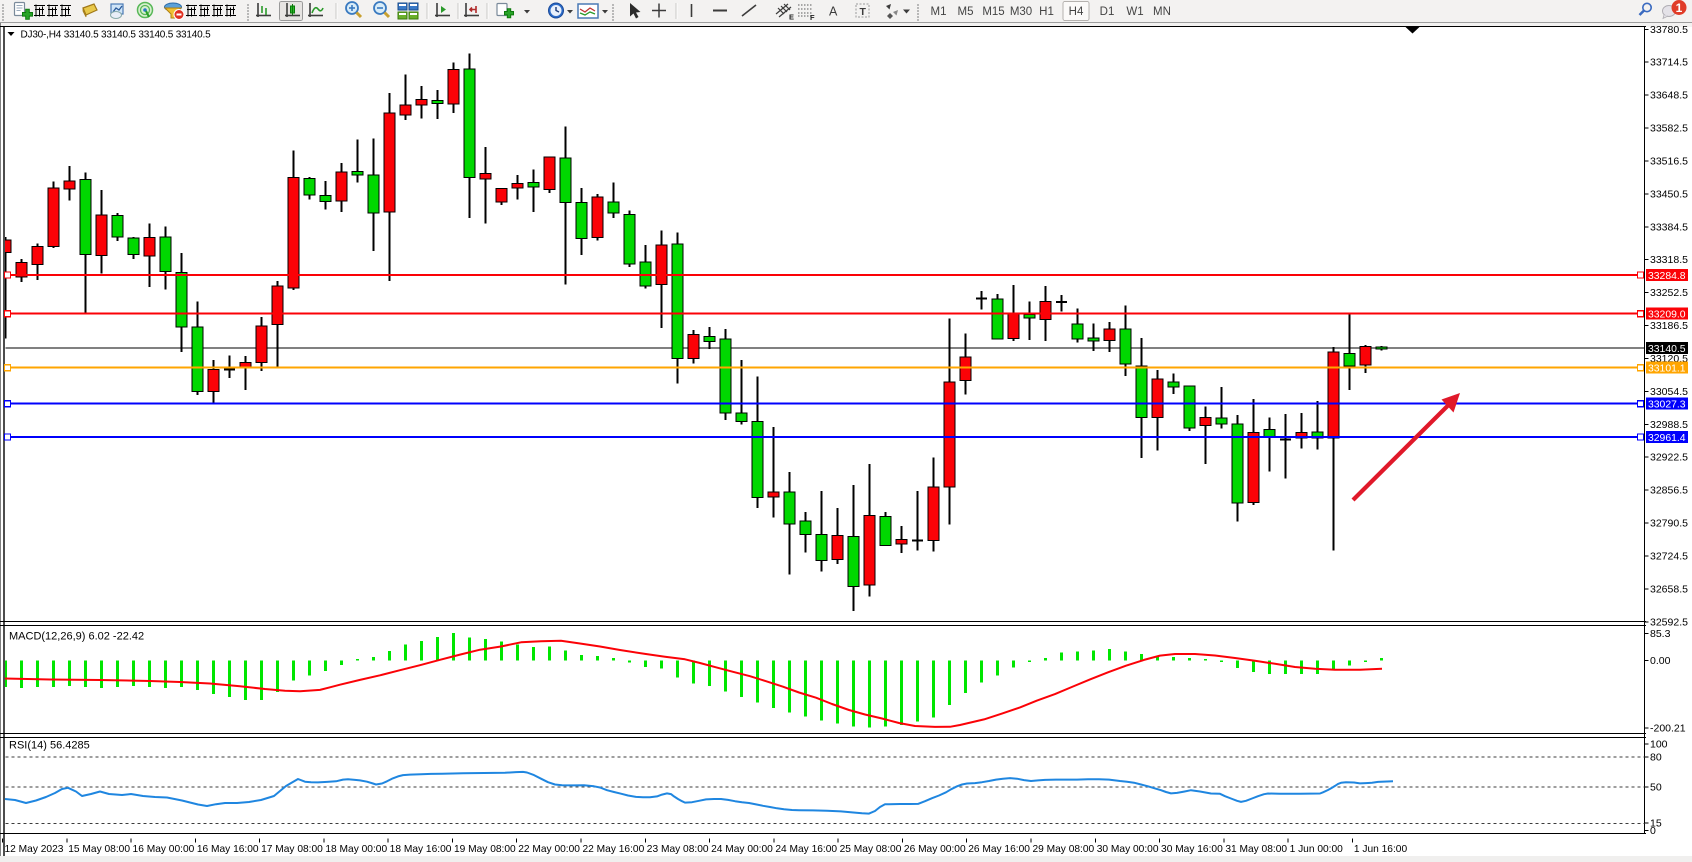 Image resolution: width=1692 pixels, height=862 pixels. I want to click on svg-text: 32724.5, so click(1669, 556).